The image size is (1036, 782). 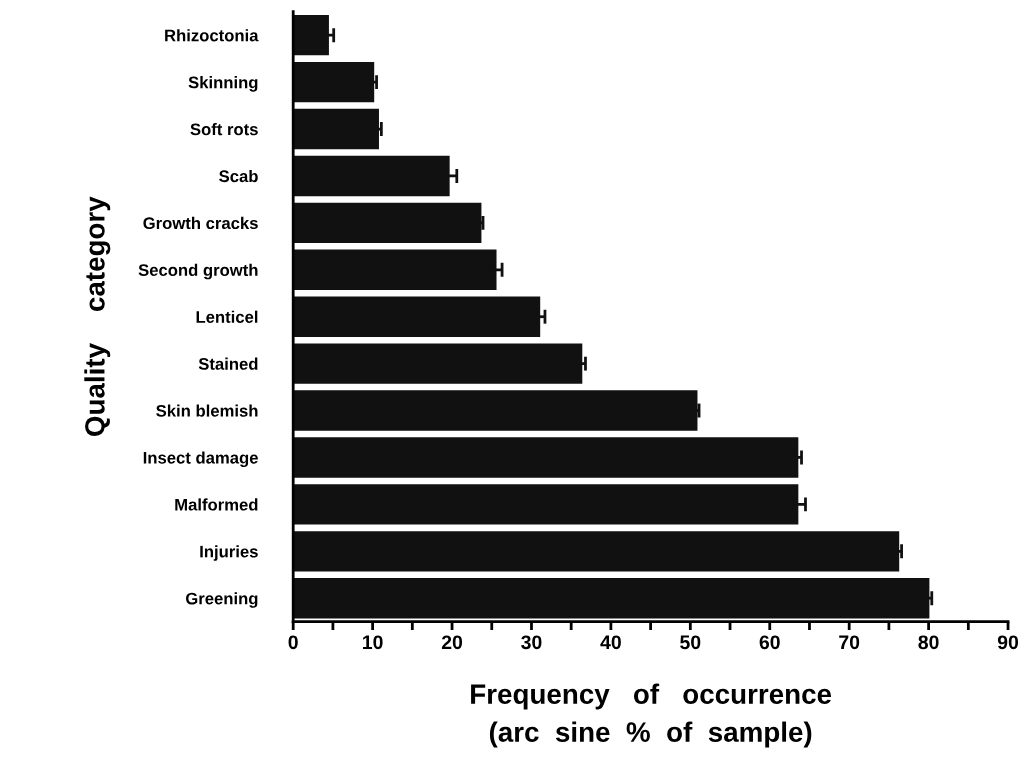 I want to click on x-tick-label: 50, so click(x=690, y=642).